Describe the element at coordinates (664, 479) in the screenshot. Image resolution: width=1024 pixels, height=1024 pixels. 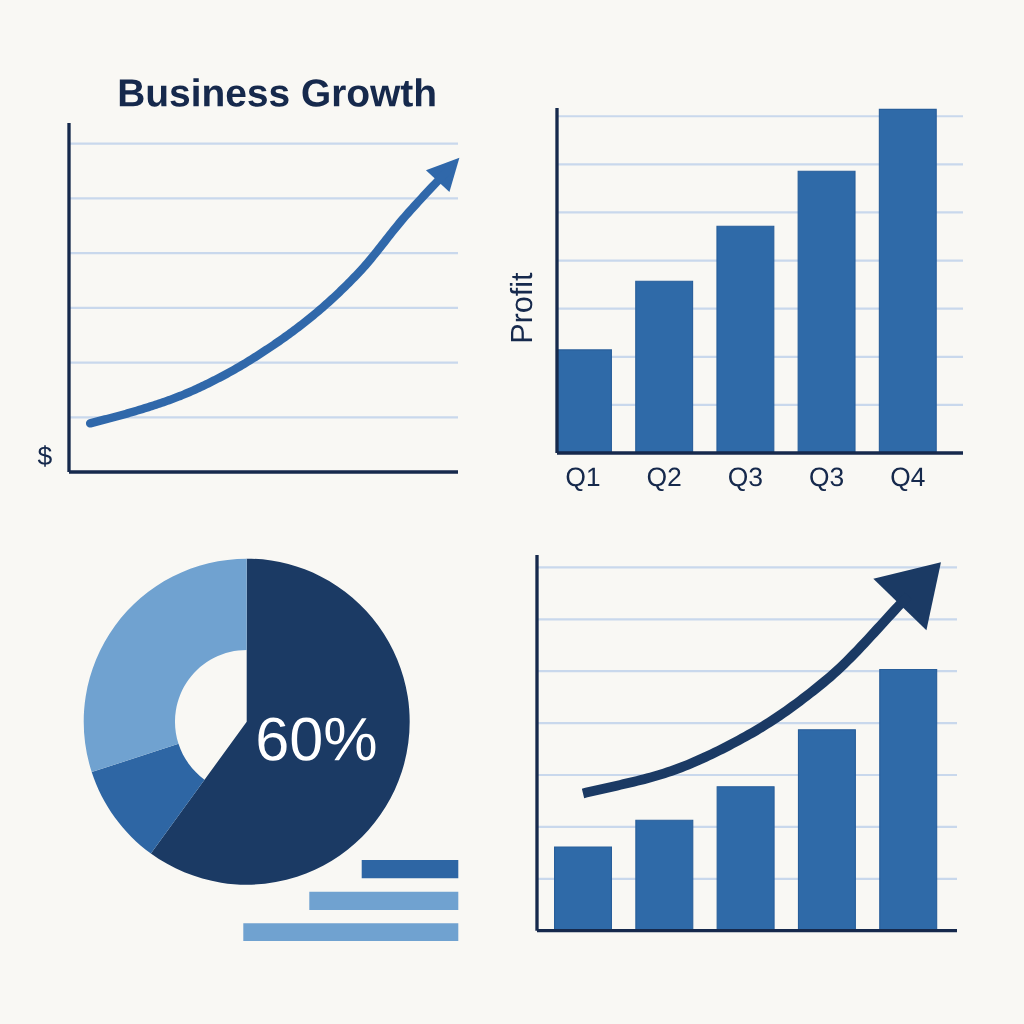
I see `x-tick-label: Q2` at that location.